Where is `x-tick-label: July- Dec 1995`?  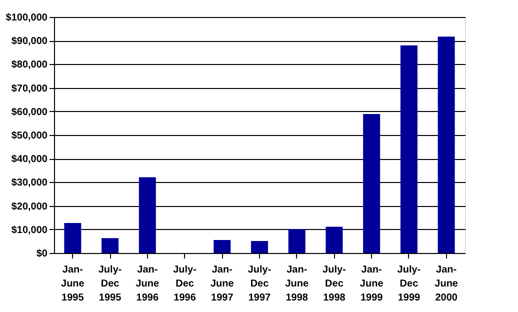 x-tick-label: July- Dec 1995 is located at coordinates (110, 284).